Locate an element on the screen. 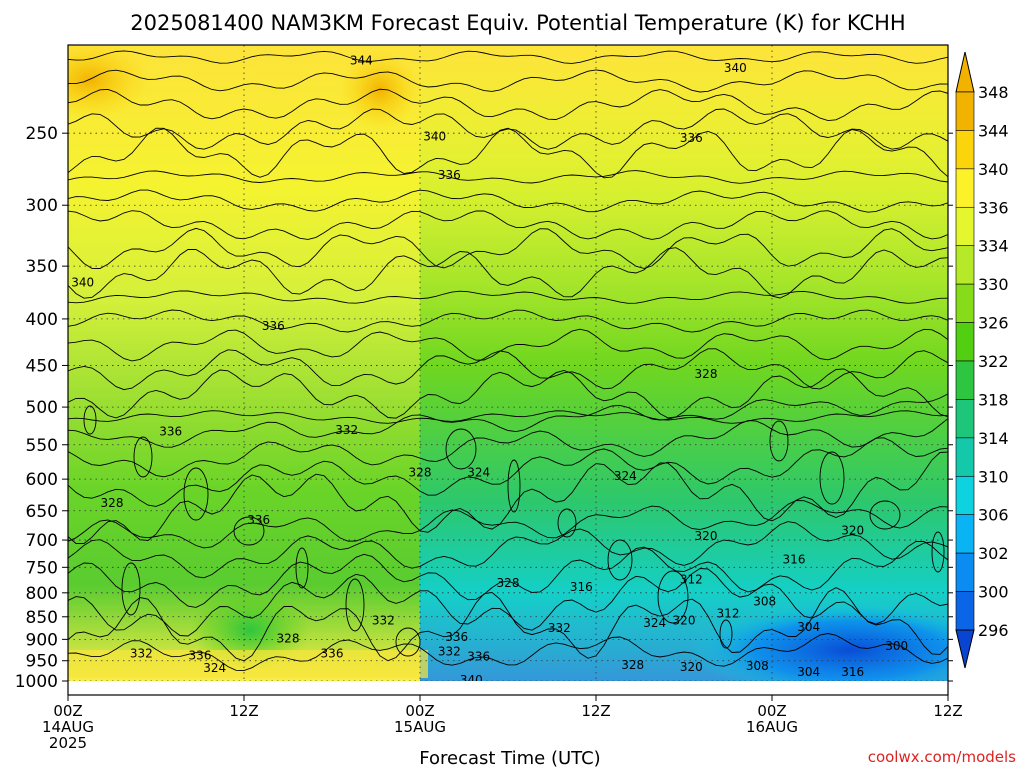 This screenshot has height=768, width=1024. contour-label: 308 is located at coordinates (764, 602).